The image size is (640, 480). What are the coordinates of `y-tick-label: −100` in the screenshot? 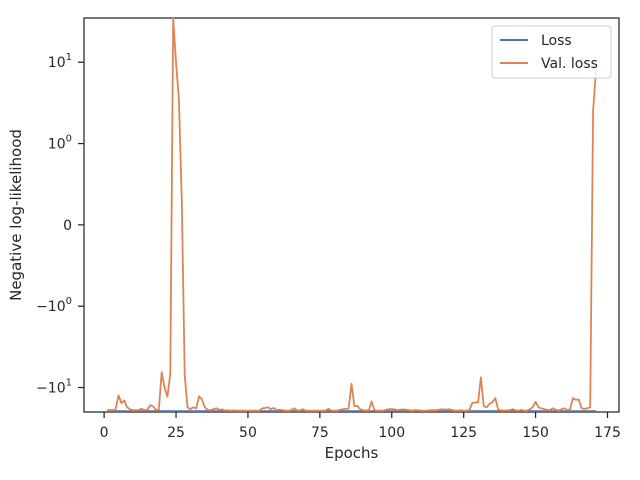 It's located at (54, 305).